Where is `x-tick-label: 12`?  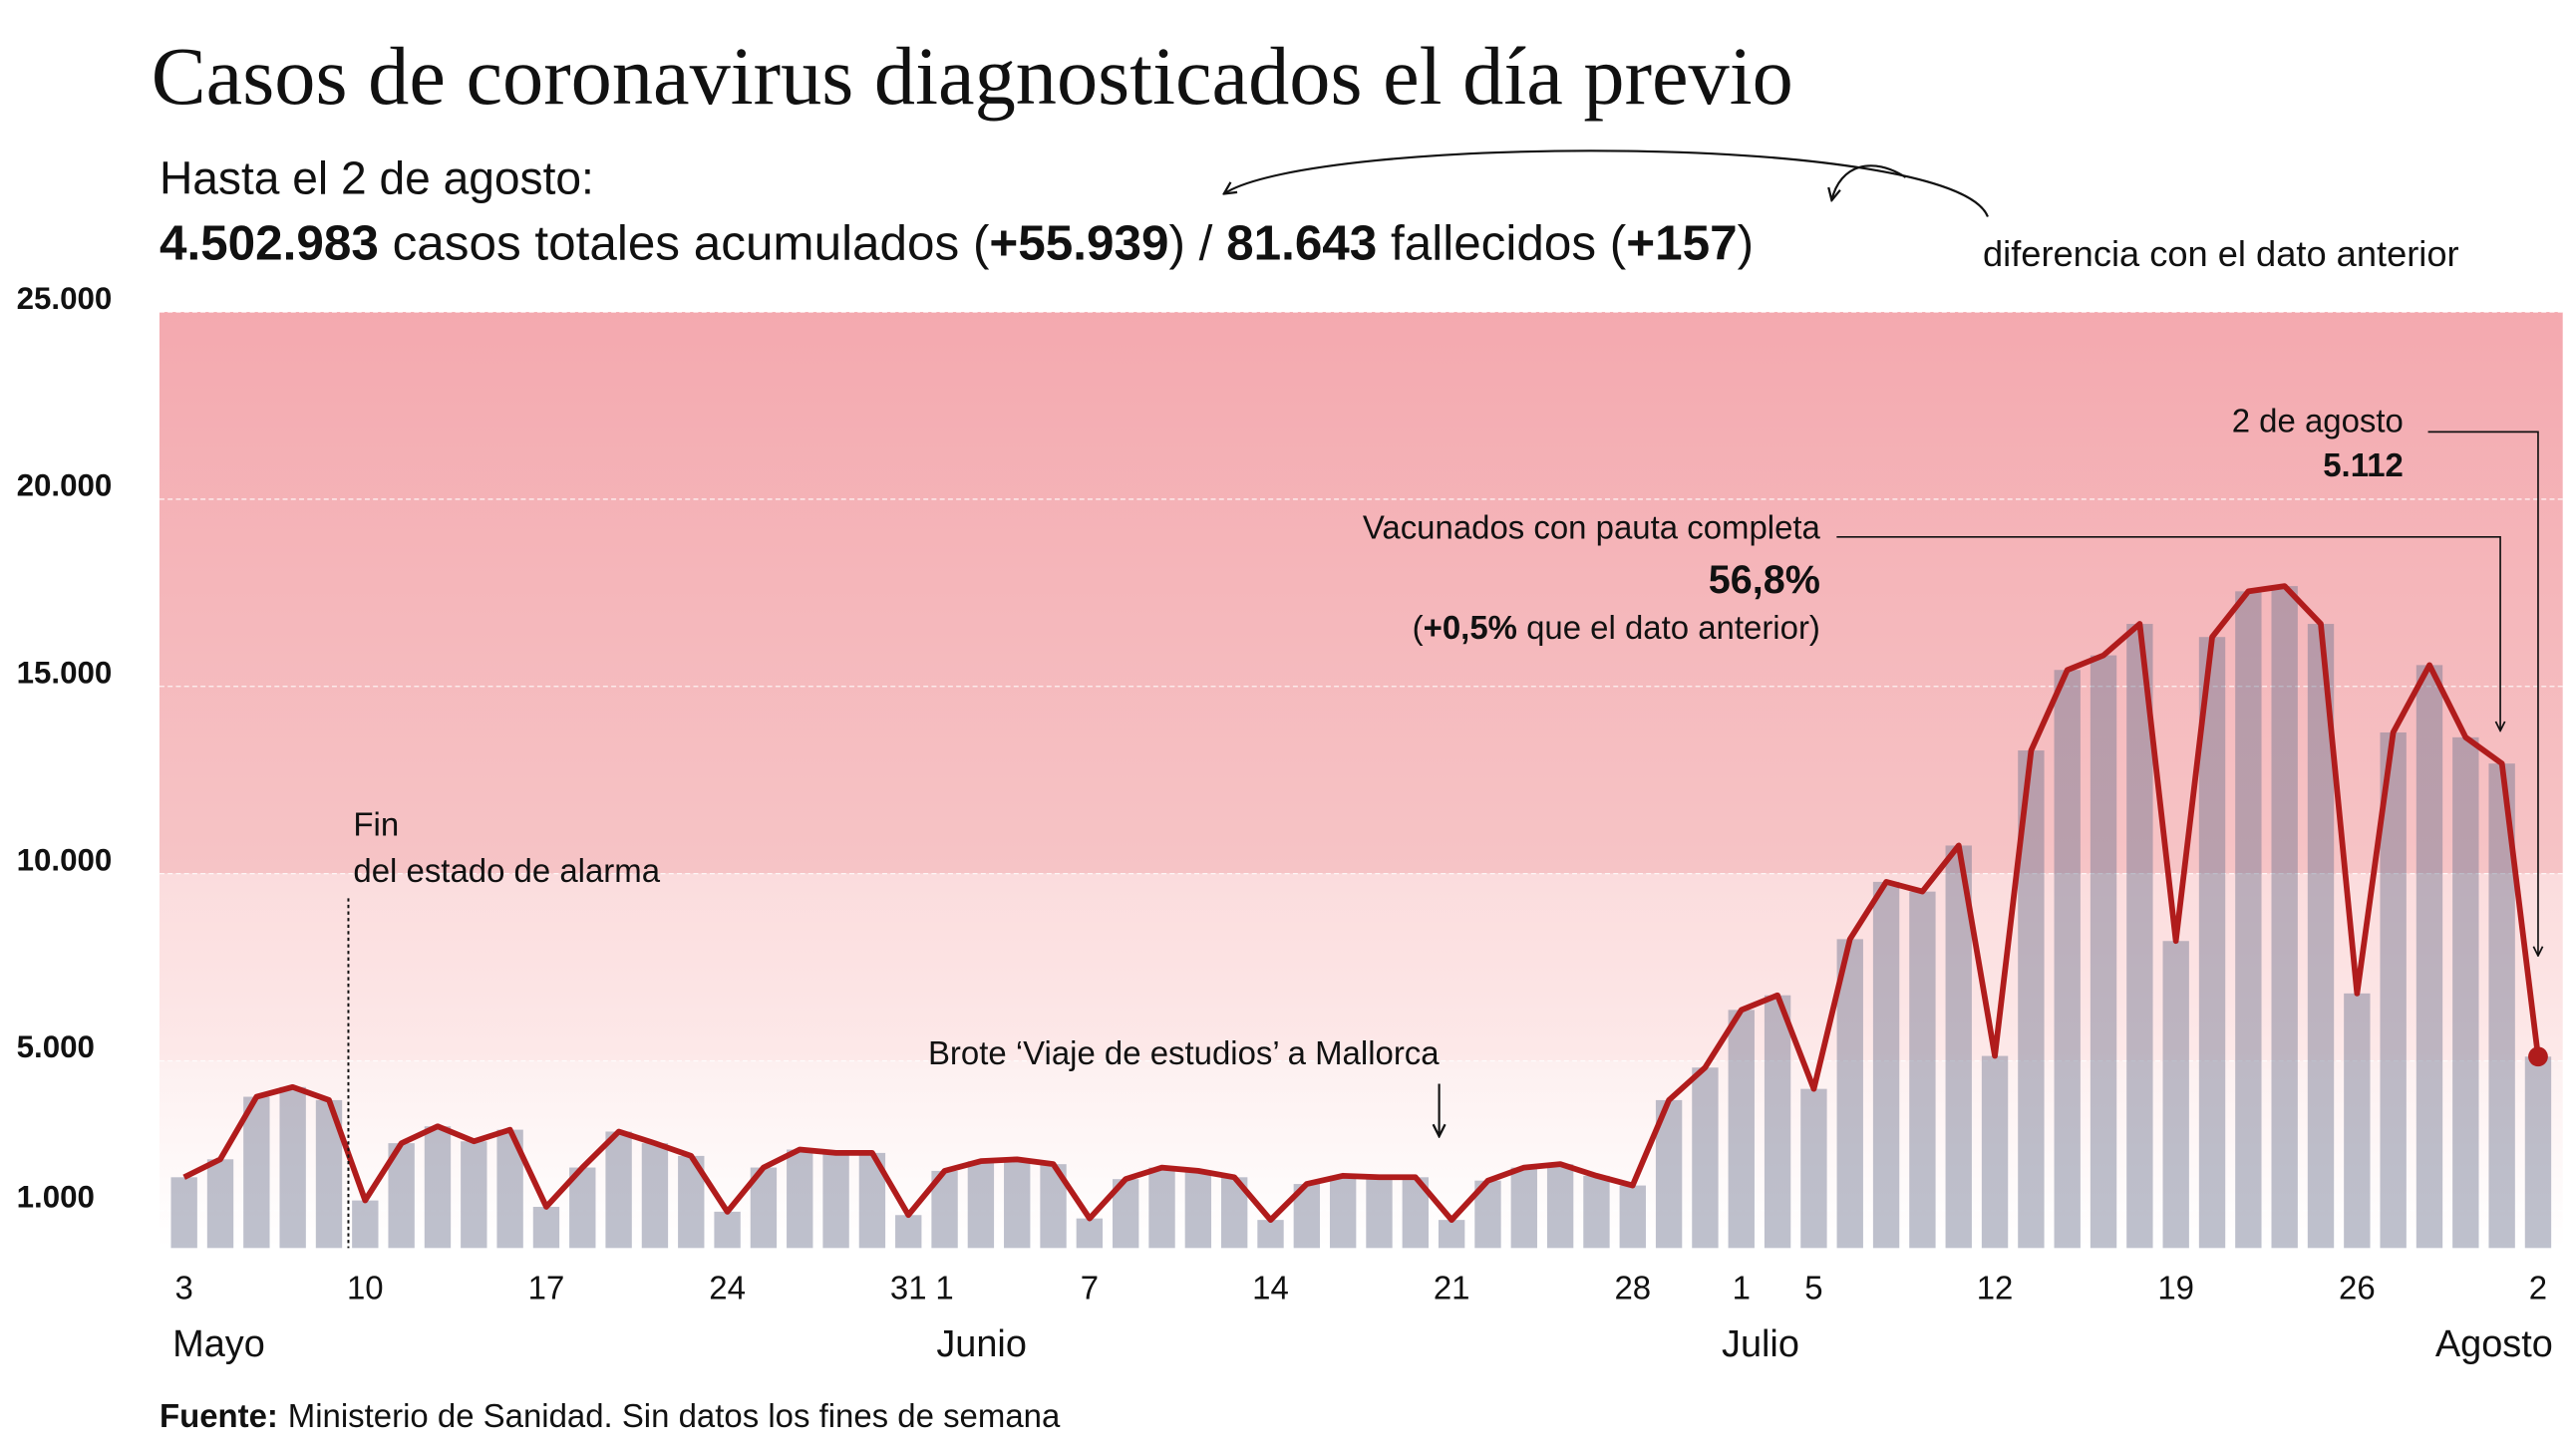 x-tick-label: 12 is located at coordinates (1995, 1287).